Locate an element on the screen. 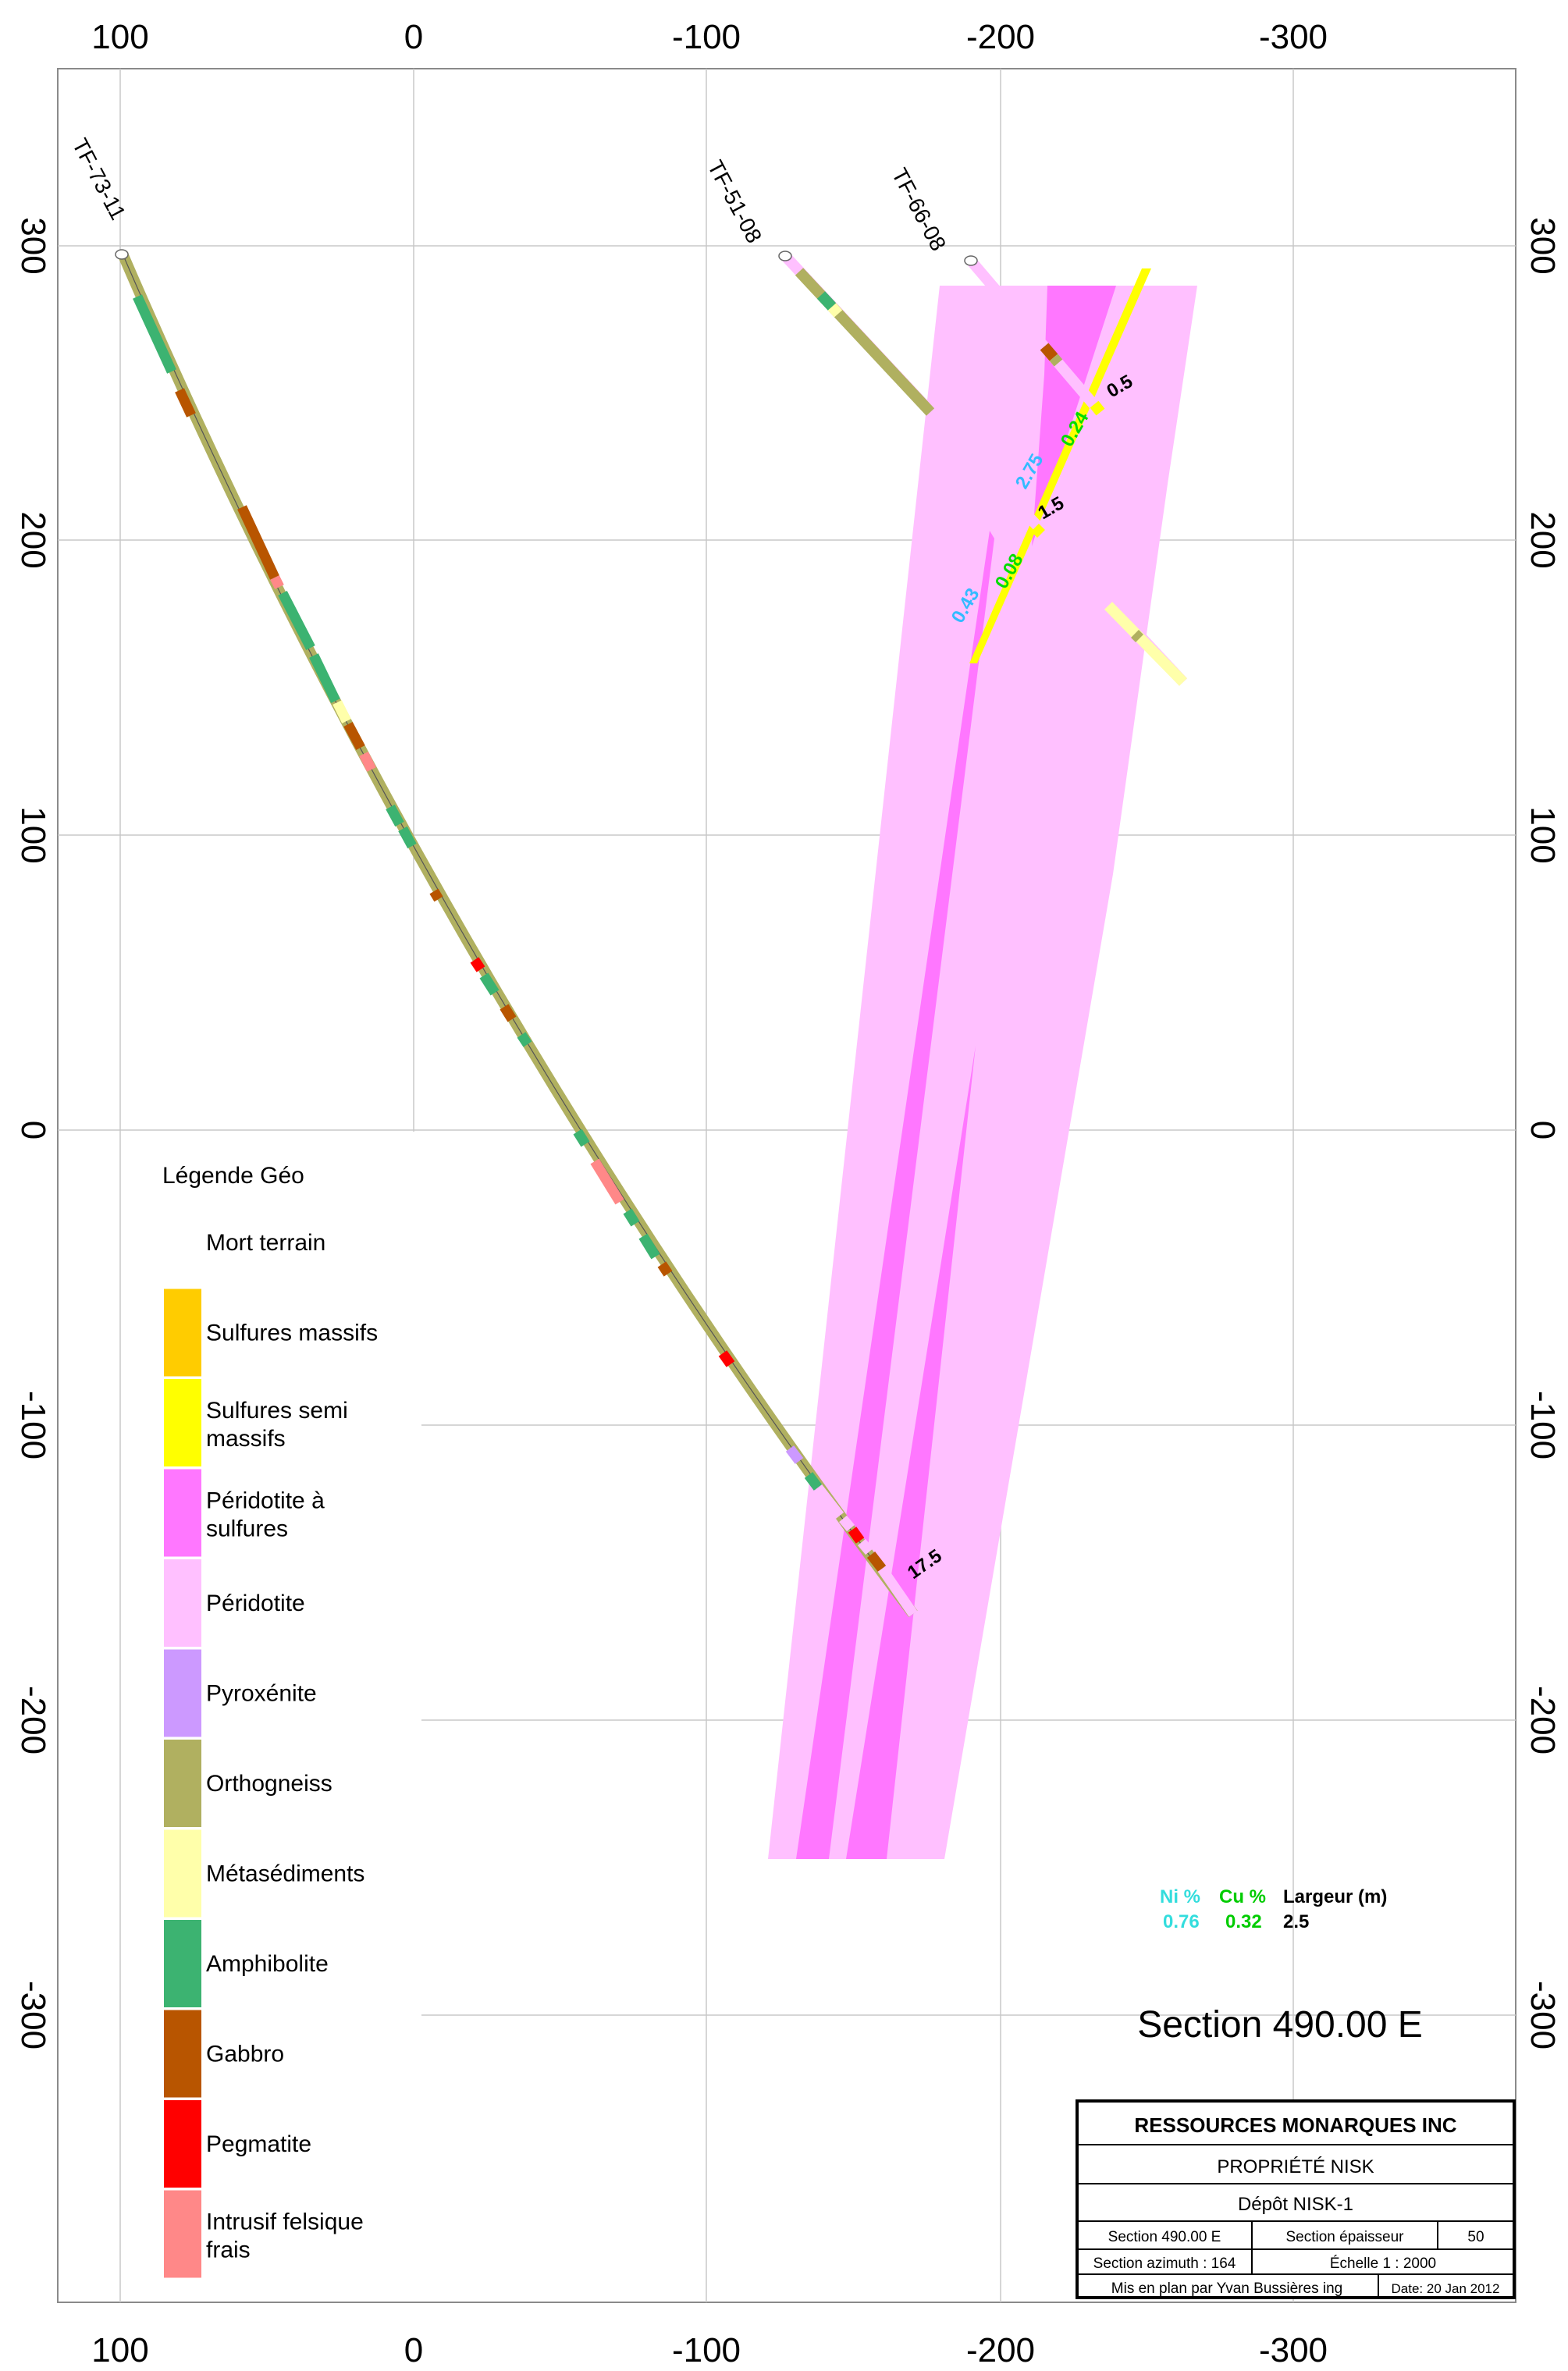 The height and width of the screenshot is (2371, 1568). y-axis-left: 300 200 100 0 -100 -200 -300 is located at coordinates (33, 1133).